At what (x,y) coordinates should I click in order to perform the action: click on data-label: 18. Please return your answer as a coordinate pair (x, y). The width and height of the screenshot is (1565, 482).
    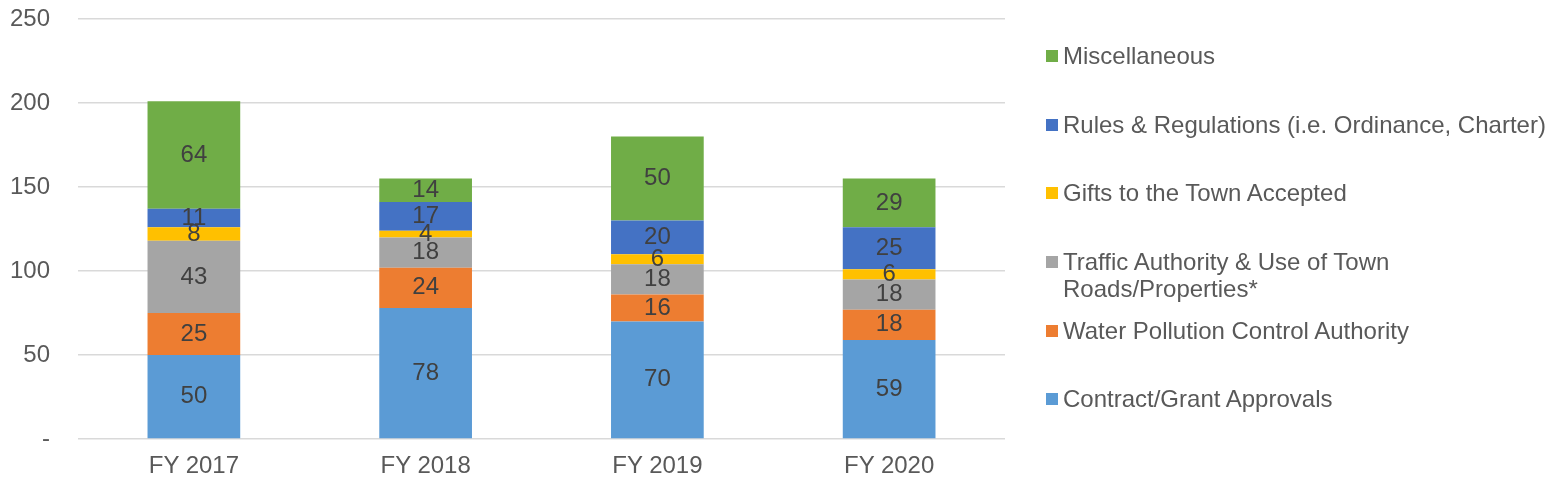
    Looking at the image, I should click on (889, 323).